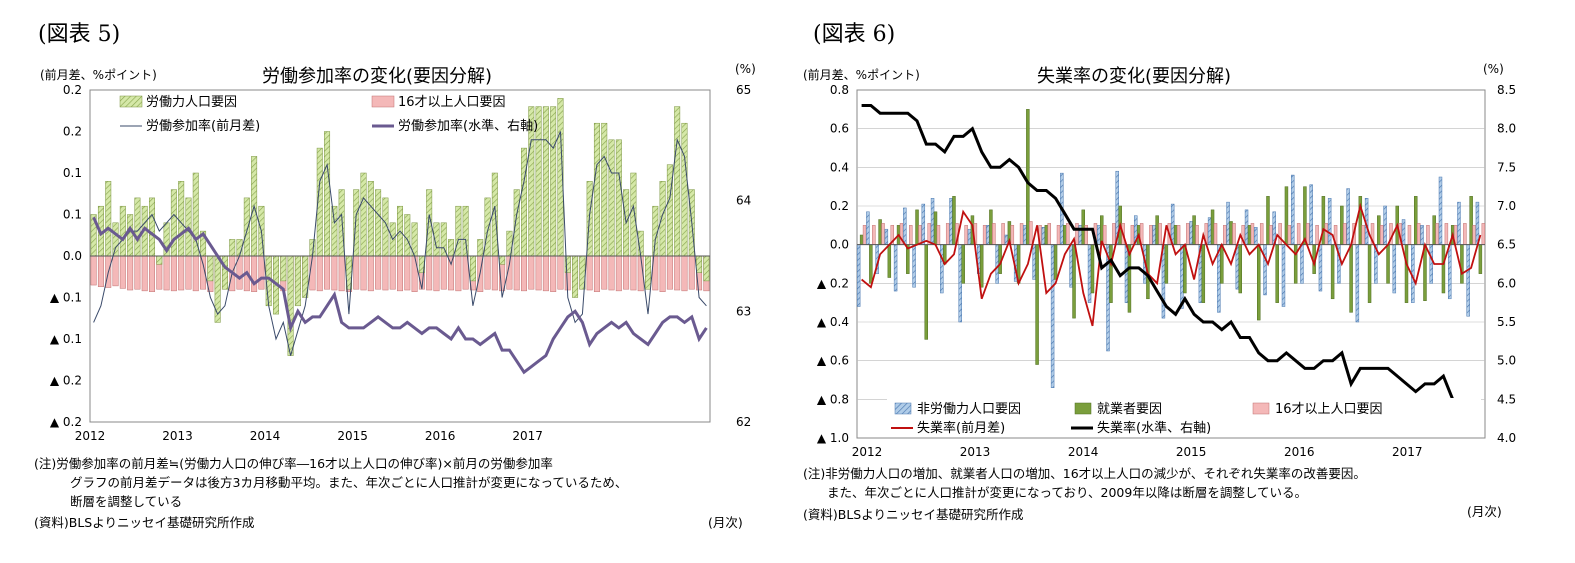 The image size is (1575, 563). What do you see at coordinates (1067, 492) in the screenshot?
I see `figure-6-note-line2: また、年次ごとに人口推計が変更になっており、2009年以降は断層を調整している。` at bounding box center [1067, 492].